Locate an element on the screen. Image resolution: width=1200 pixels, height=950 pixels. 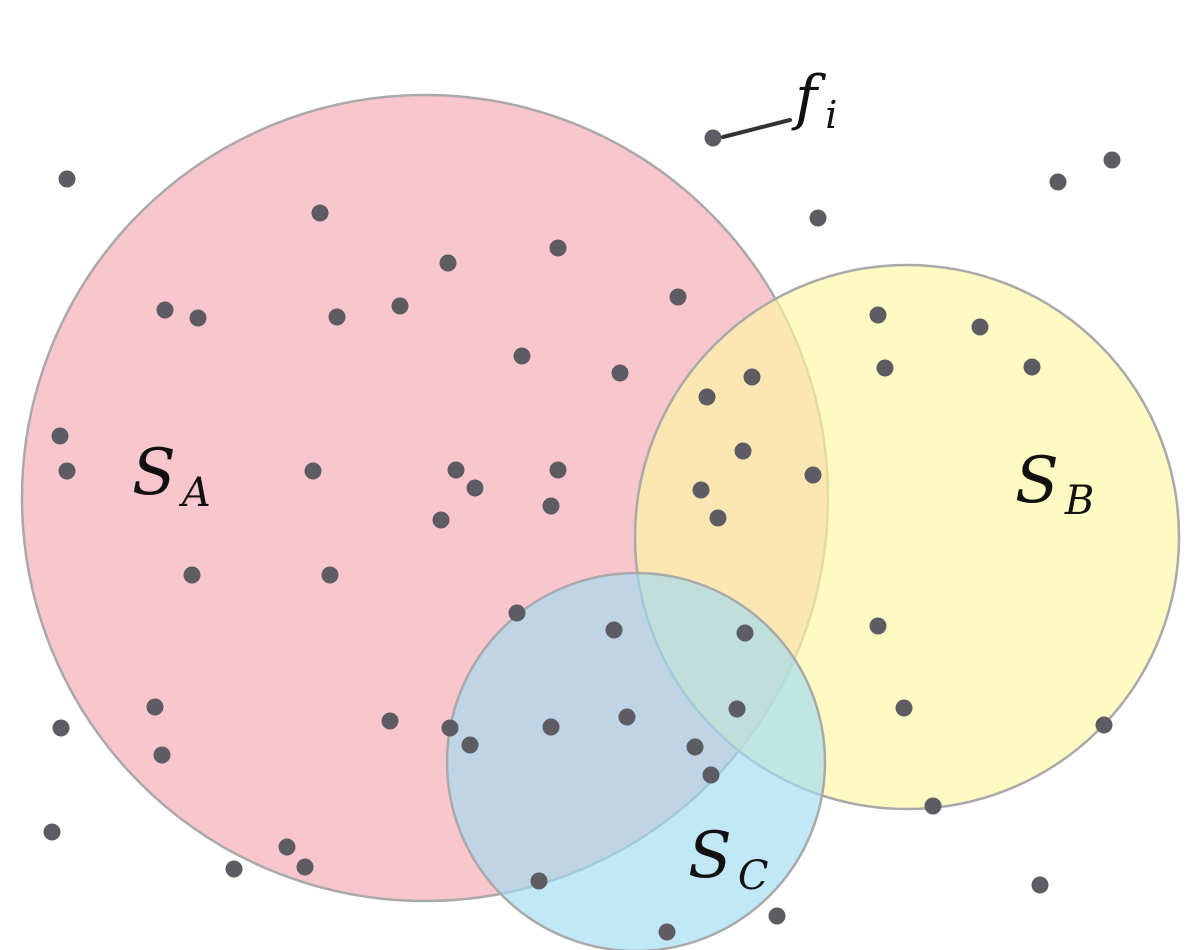
set-a-label: S A is located at coordinates (171, 476).